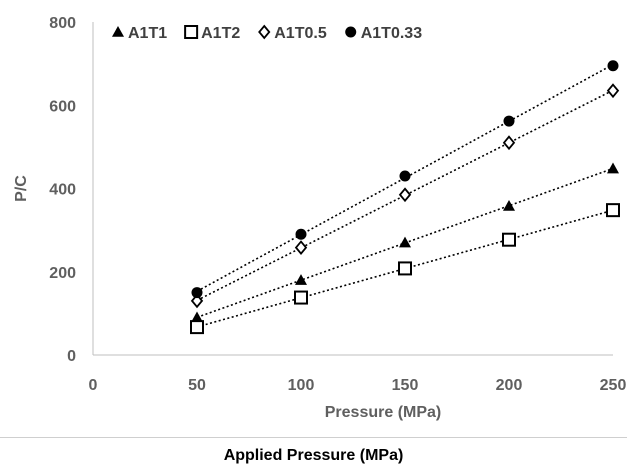 The width and height of the screenshot is (627, 471). I want to click on x-tick-label: 0, so click(93, 385).